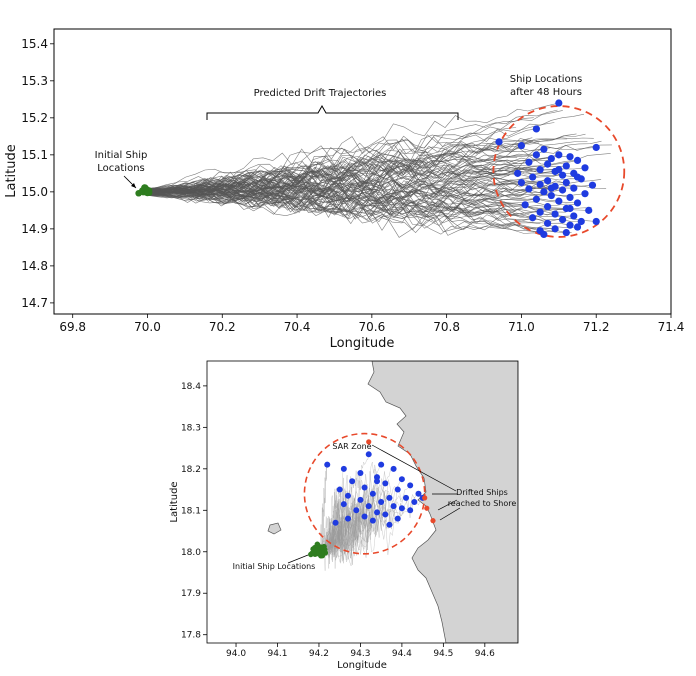 The width and height of the screenshot is (696, 676). I want to click on drift-bracket, so click(332, 112).